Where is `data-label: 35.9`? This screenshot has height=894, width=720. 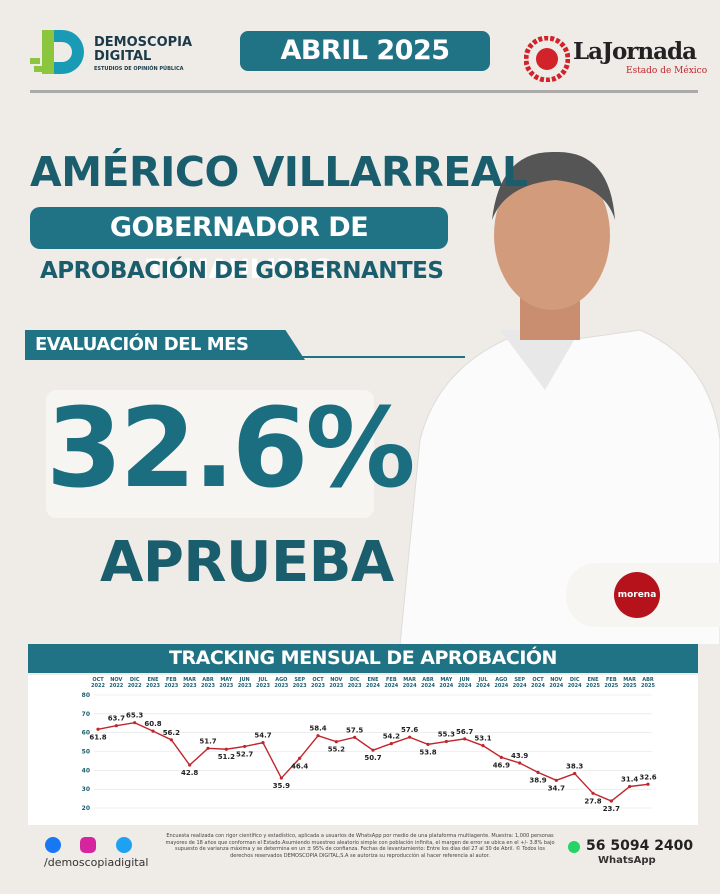
data-label: 35.9 is located at coordinates (281, 786).